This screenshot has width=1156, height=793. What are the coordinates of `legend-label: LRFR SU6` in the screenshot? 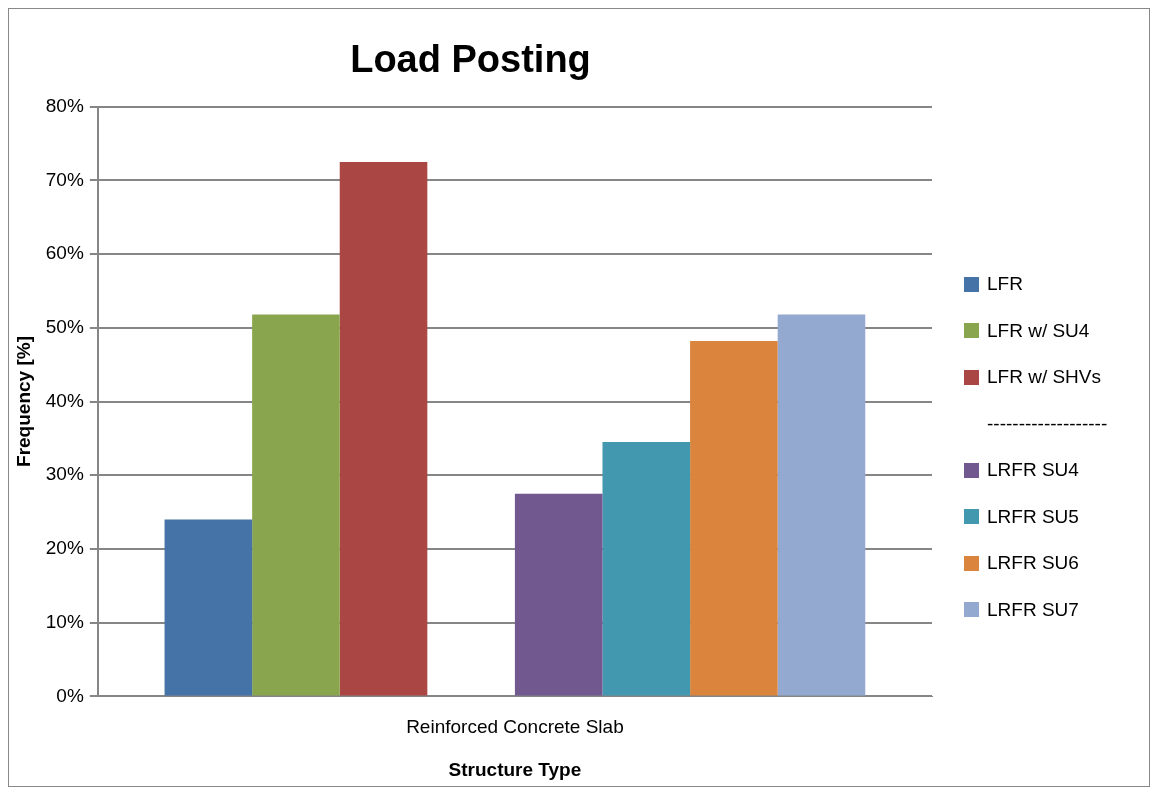 It's located at (1033, 563).